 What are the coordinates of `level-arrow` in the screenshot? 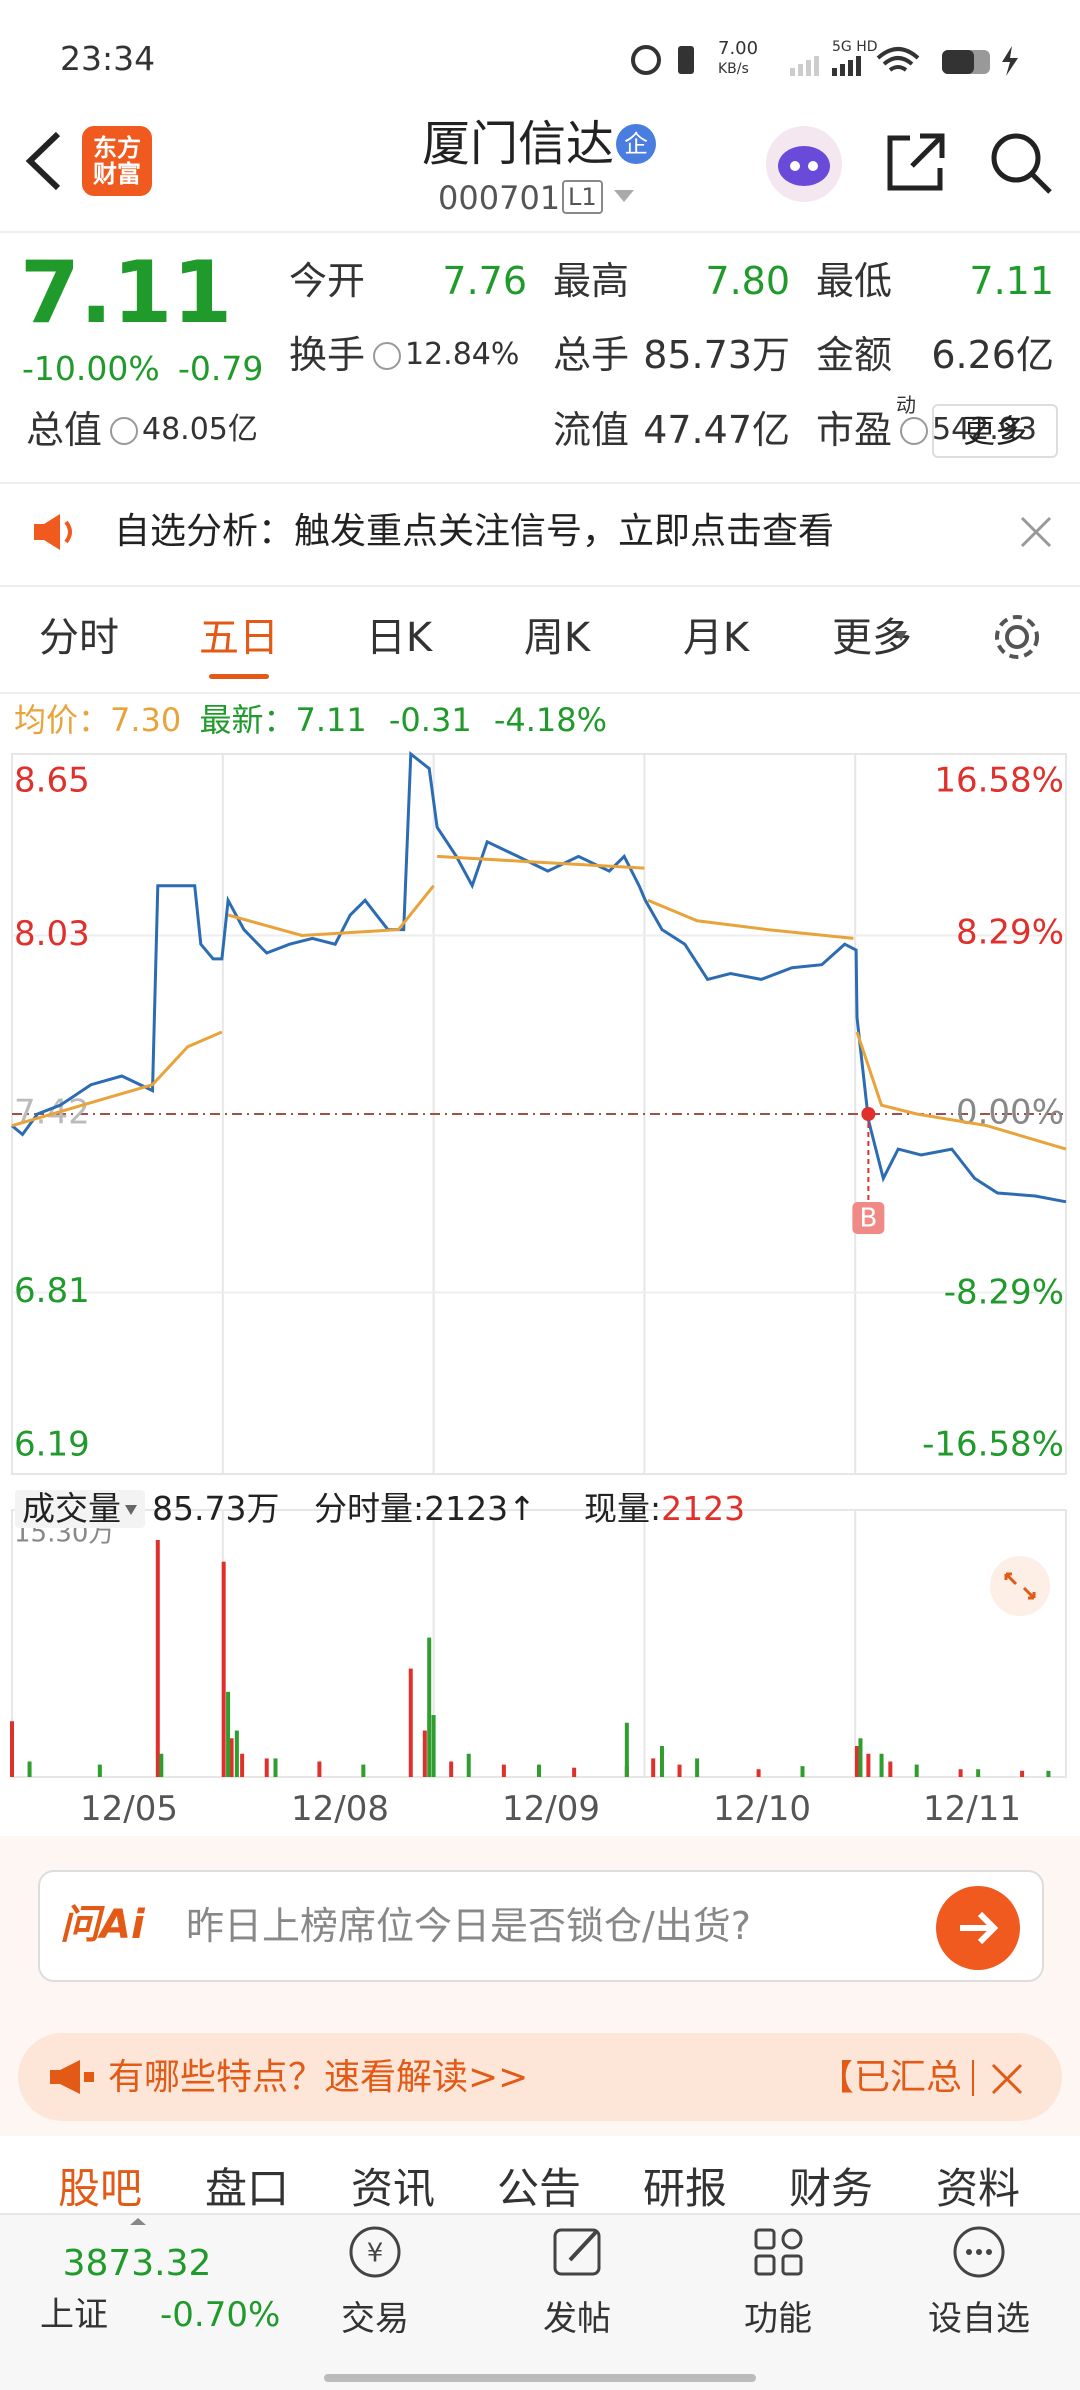 It's located at (624, 196).